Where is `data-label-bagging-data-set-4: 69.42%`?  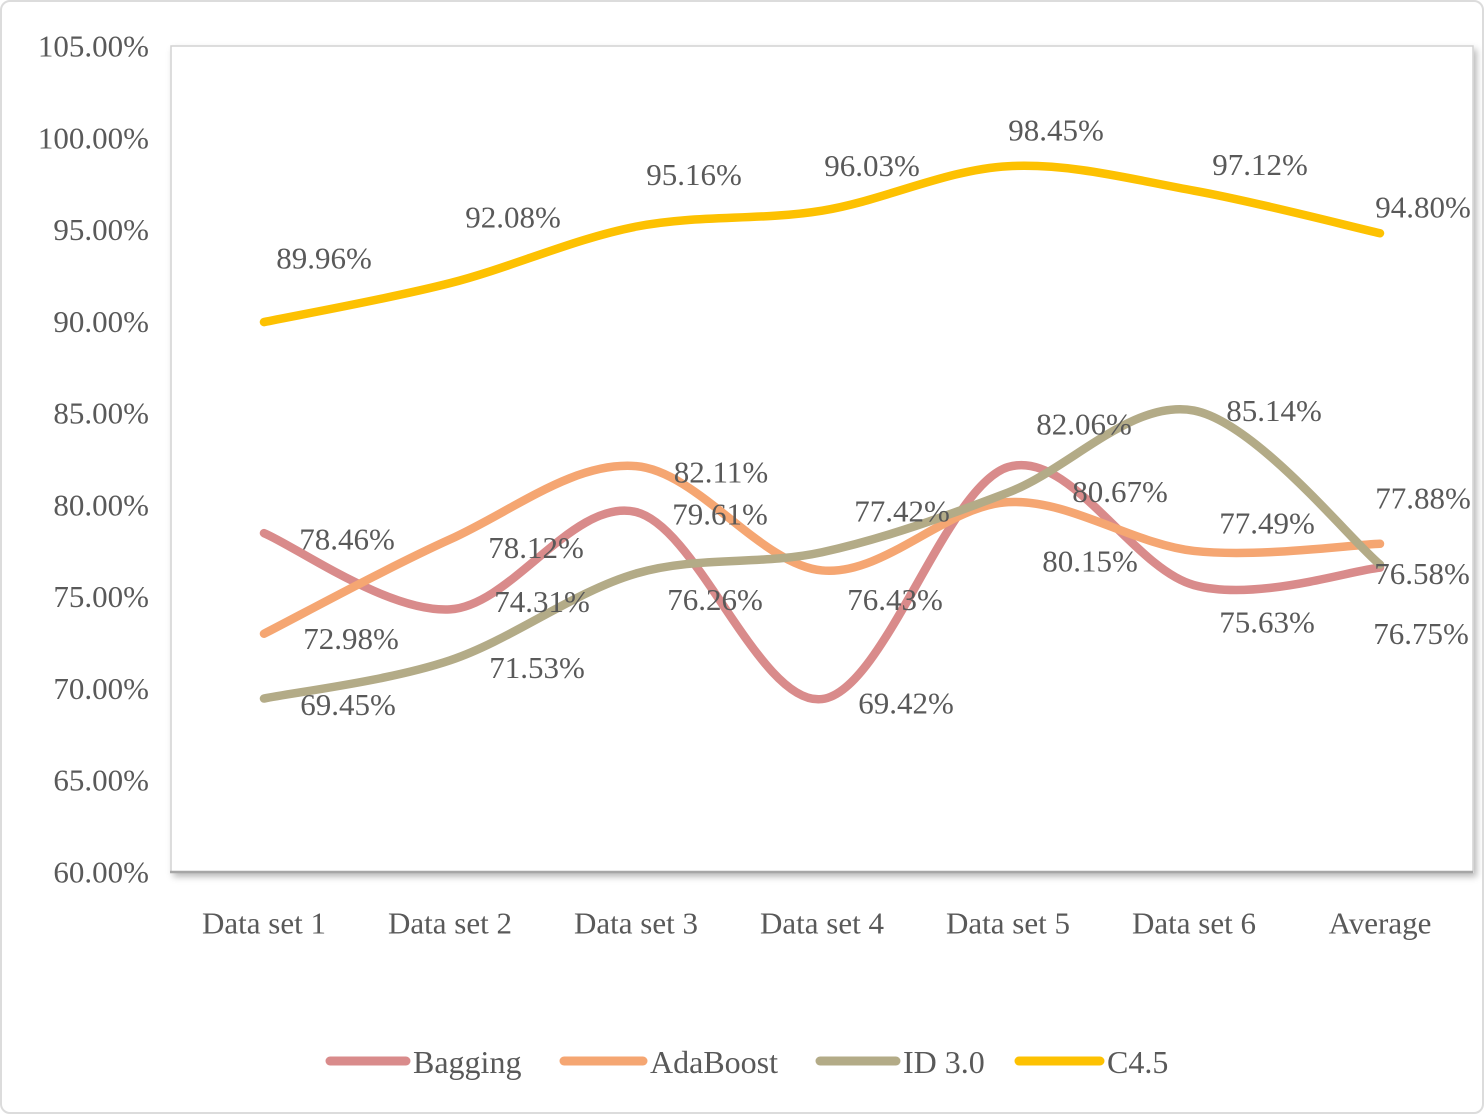 data-label-bagging-data-set-4: 69.42% is located at coordinates (906, 703).